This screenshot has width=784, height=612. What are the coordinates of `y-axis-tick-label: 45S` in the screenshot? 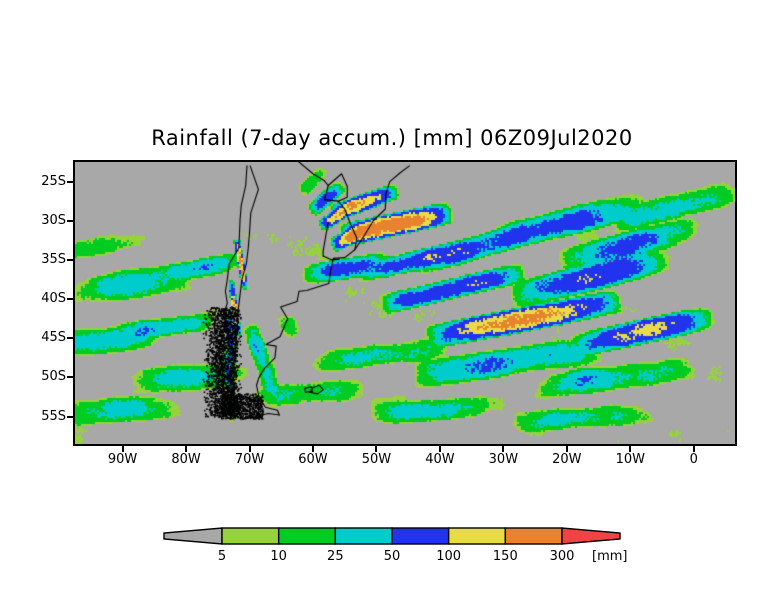 It's located at (53, 338).